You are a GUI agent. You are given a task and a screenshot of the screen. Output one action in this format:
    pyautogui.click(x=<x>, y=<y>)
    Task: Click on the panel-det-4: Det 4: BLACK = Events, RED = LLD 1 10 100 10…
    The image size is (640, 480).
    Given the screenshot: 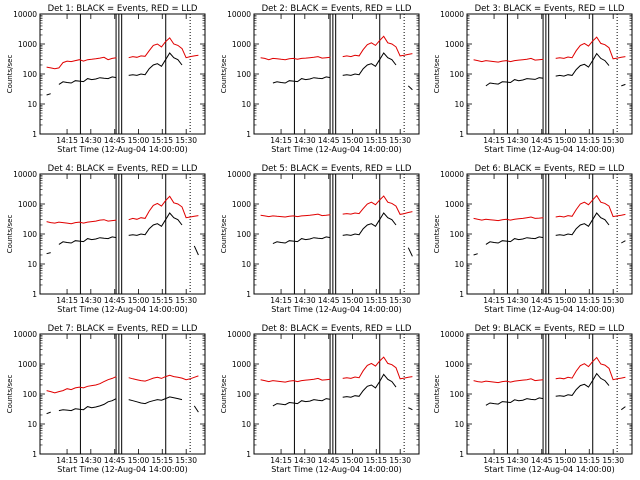 What is the action you would take?
    pyautogui.click(x=106, y=239)
    